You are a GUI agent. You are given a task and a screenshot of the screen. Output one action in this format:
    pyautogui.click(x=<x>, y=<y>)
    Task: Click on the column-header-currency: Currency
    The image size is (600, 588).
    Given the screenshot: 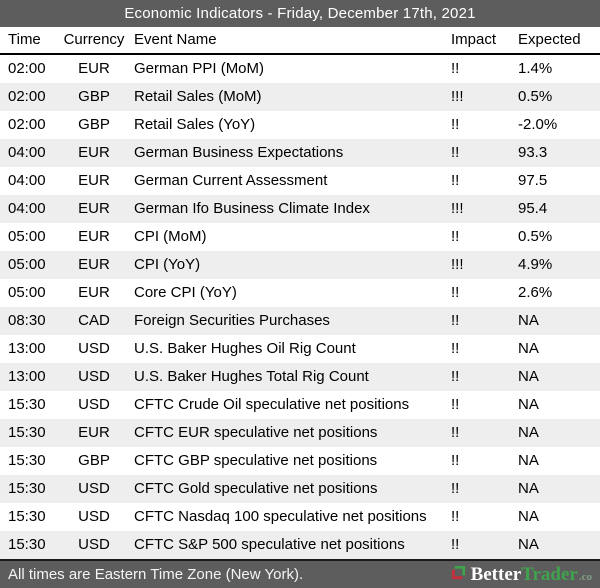 What is the action you would take?
    pyautogui.click(x=94, y=41)
    